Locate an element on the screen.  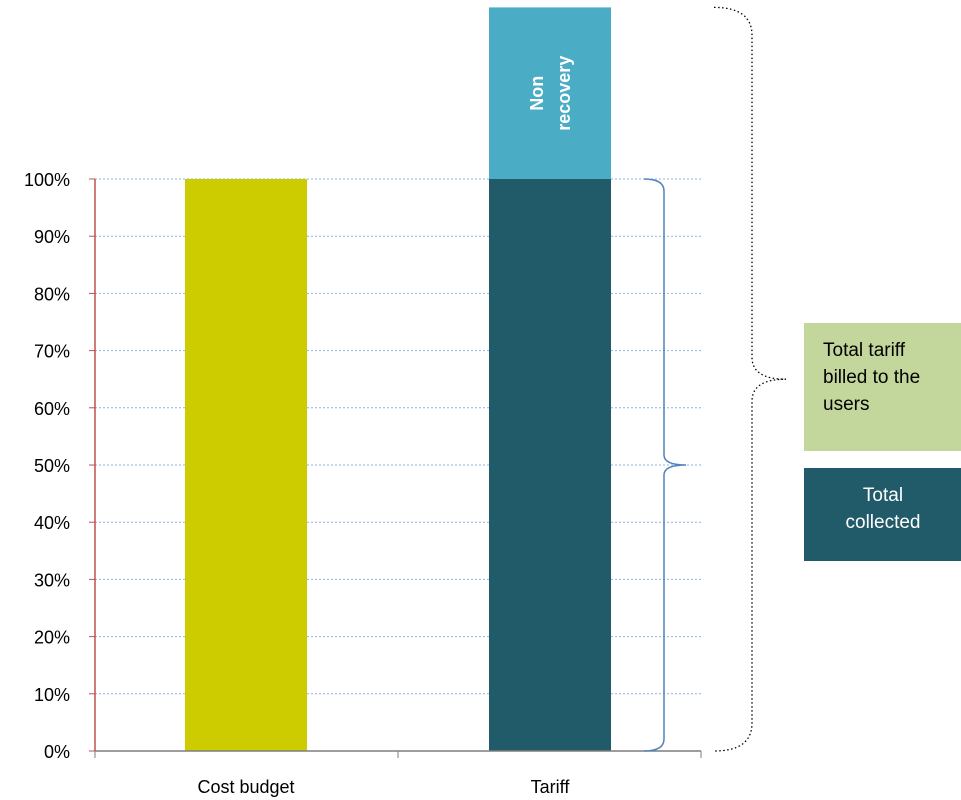
y-tick-label: 50% is located at coordinates (52, 466).